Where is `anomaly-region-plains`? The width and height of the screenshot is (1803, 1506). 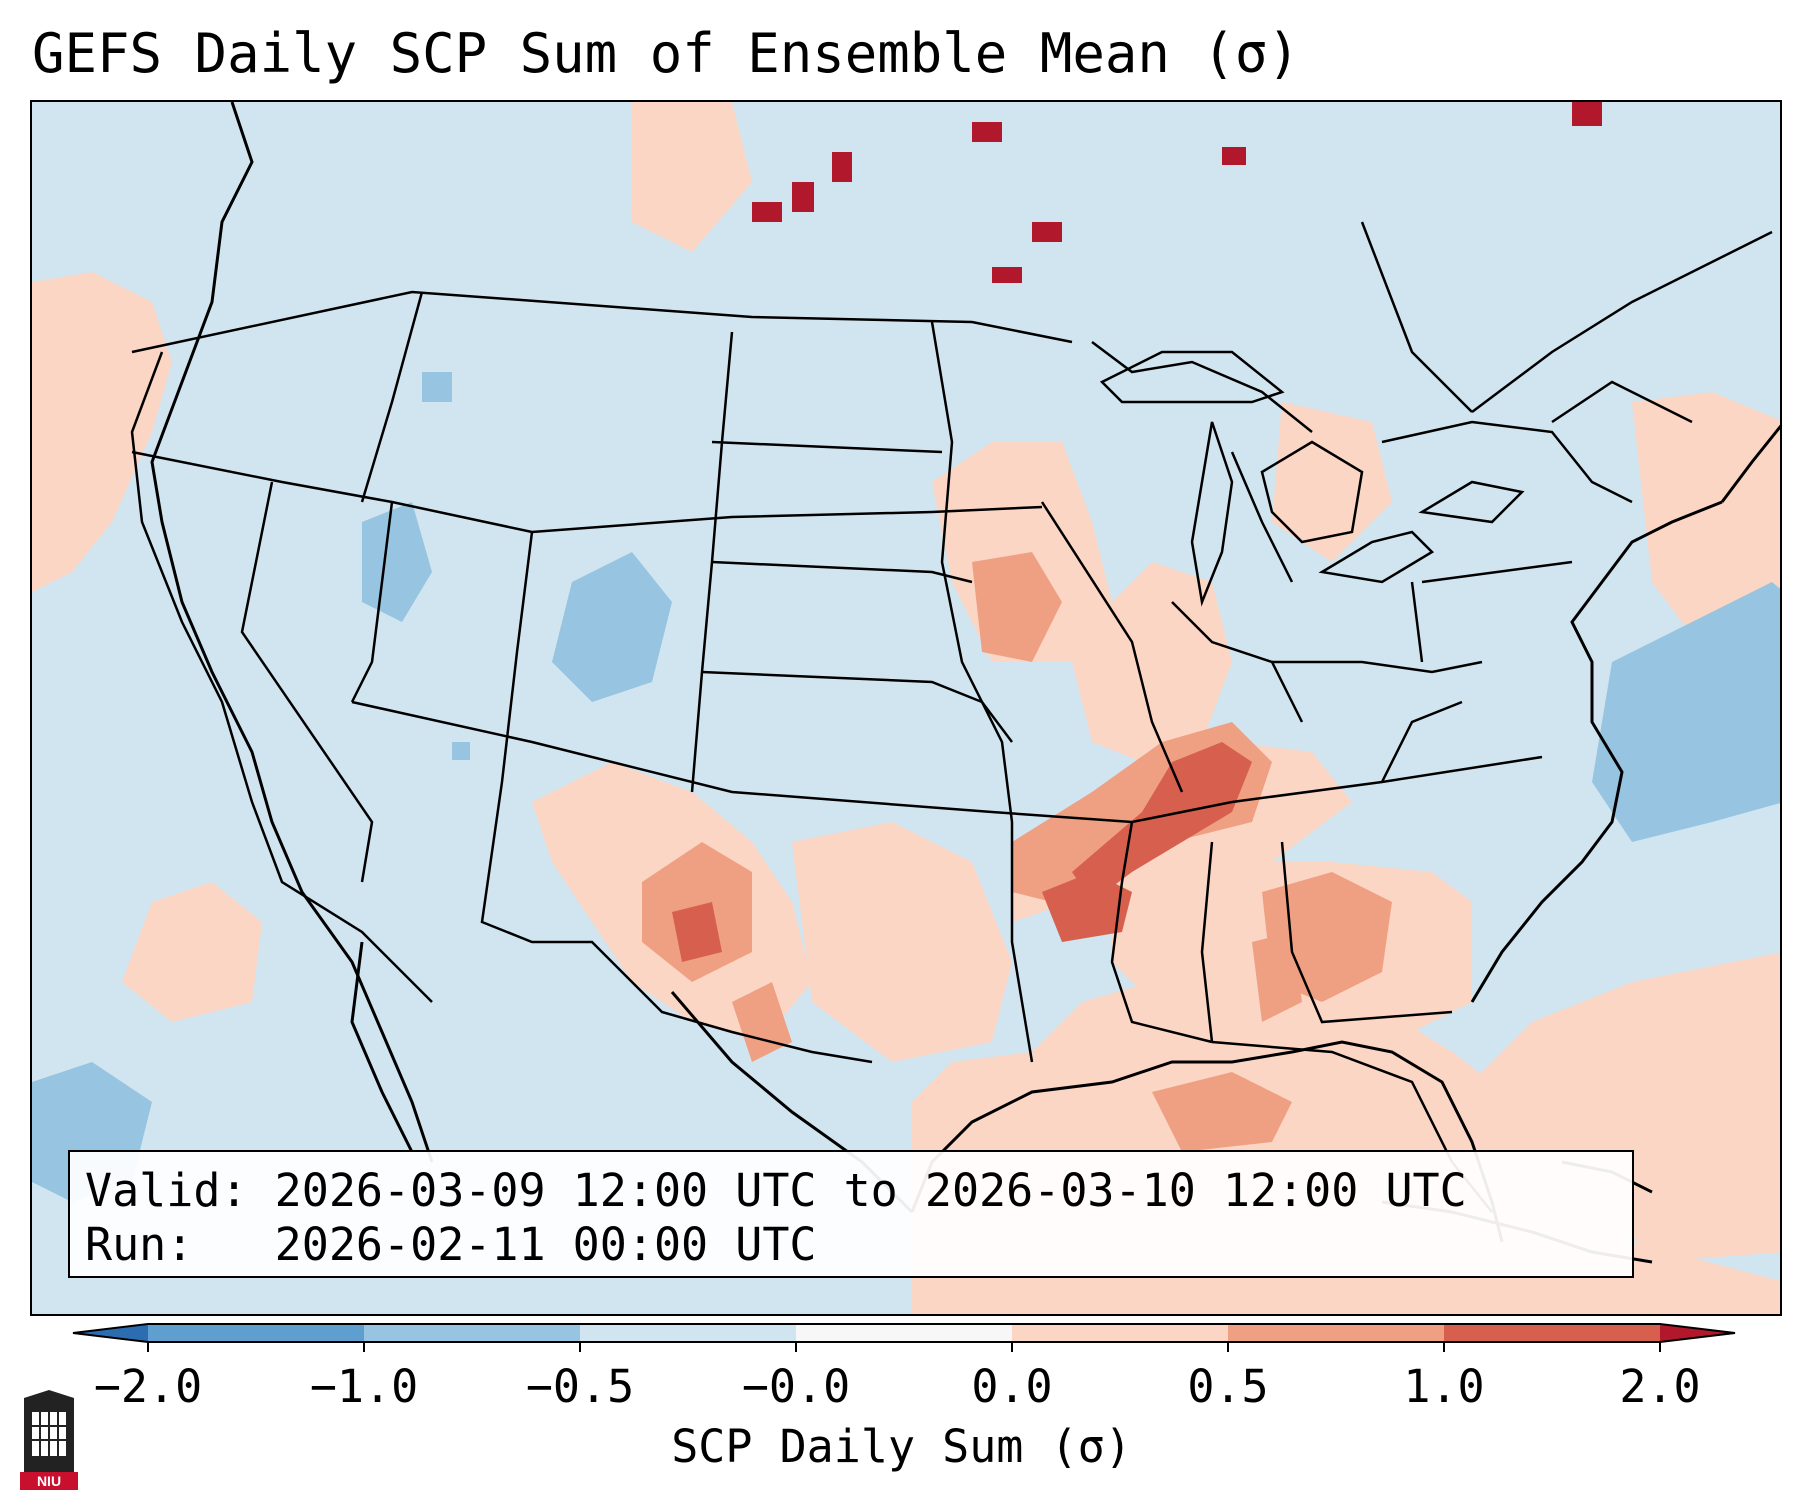 anomaly-region-plains is located at coordinates (902, 942).